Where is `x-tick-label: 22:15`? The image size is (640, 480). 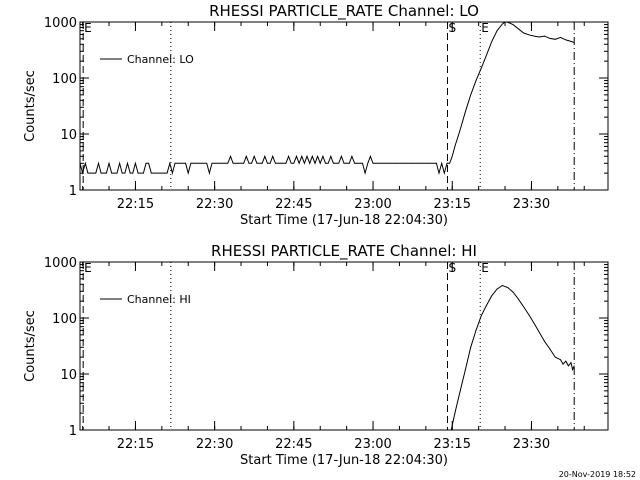 x-tick-label: 22:15 is located at coordinates (135, 204).